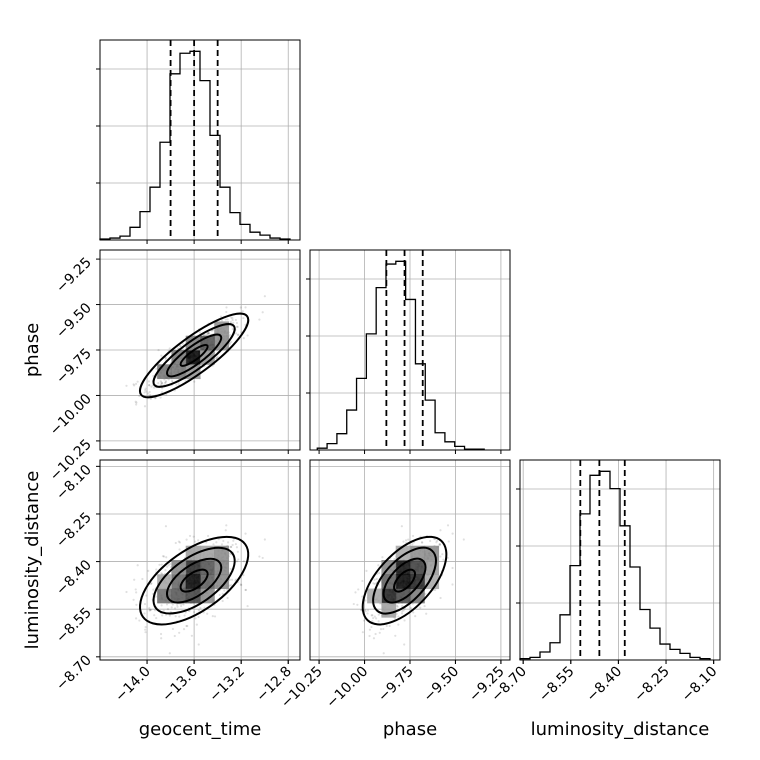 This screenshot has height=760, width=760. I want to click on x-axis-label-luminosity_distance: luminosity_distance, so click(620, 729).